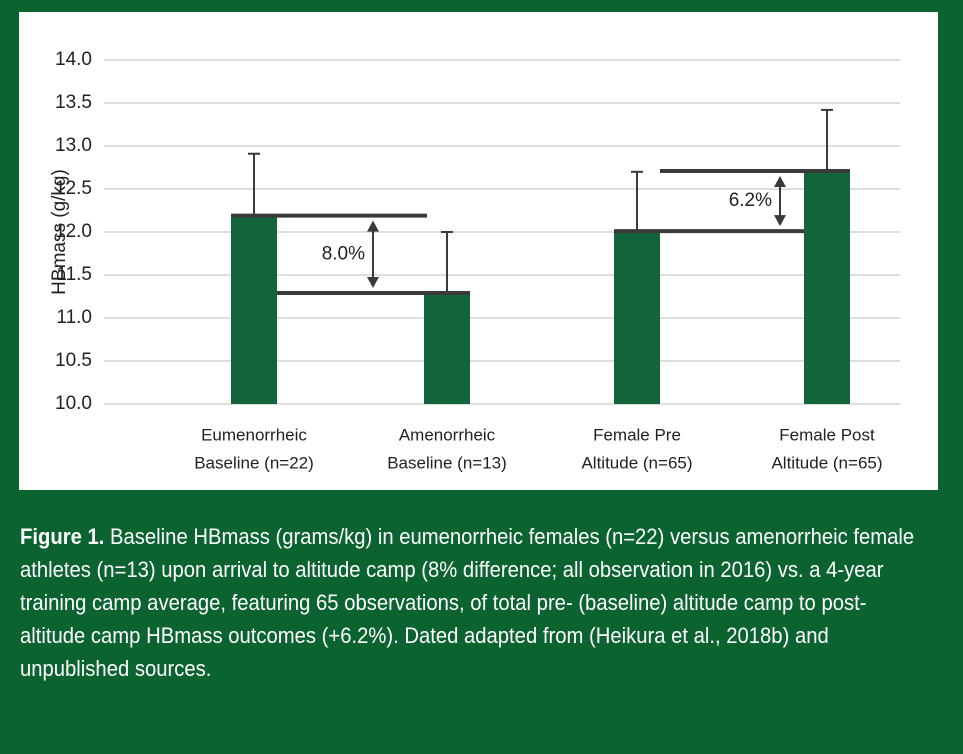  I want to click on y-axis-ticks: 10.0 10.5 11.0 11.5 12.0 12.5 13.0 13.5 14.0, so click(73, 231).